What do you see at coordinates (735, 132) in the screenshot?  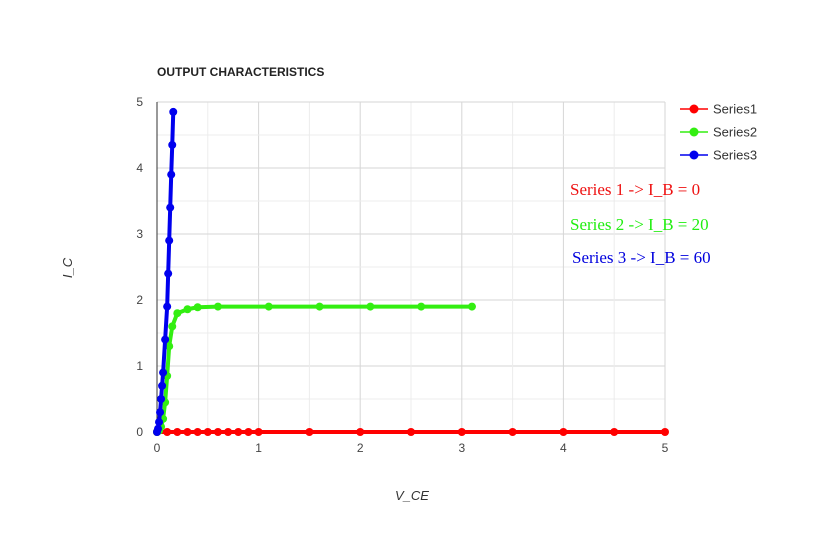 I see `legend-label: Series2` at bounding box center [735, 132].